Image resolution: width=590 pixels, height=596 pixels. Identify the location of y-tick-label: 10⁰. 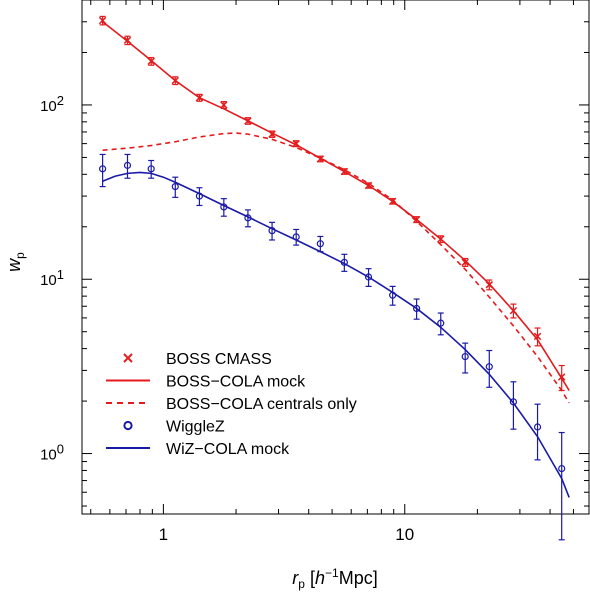
(52, 453).